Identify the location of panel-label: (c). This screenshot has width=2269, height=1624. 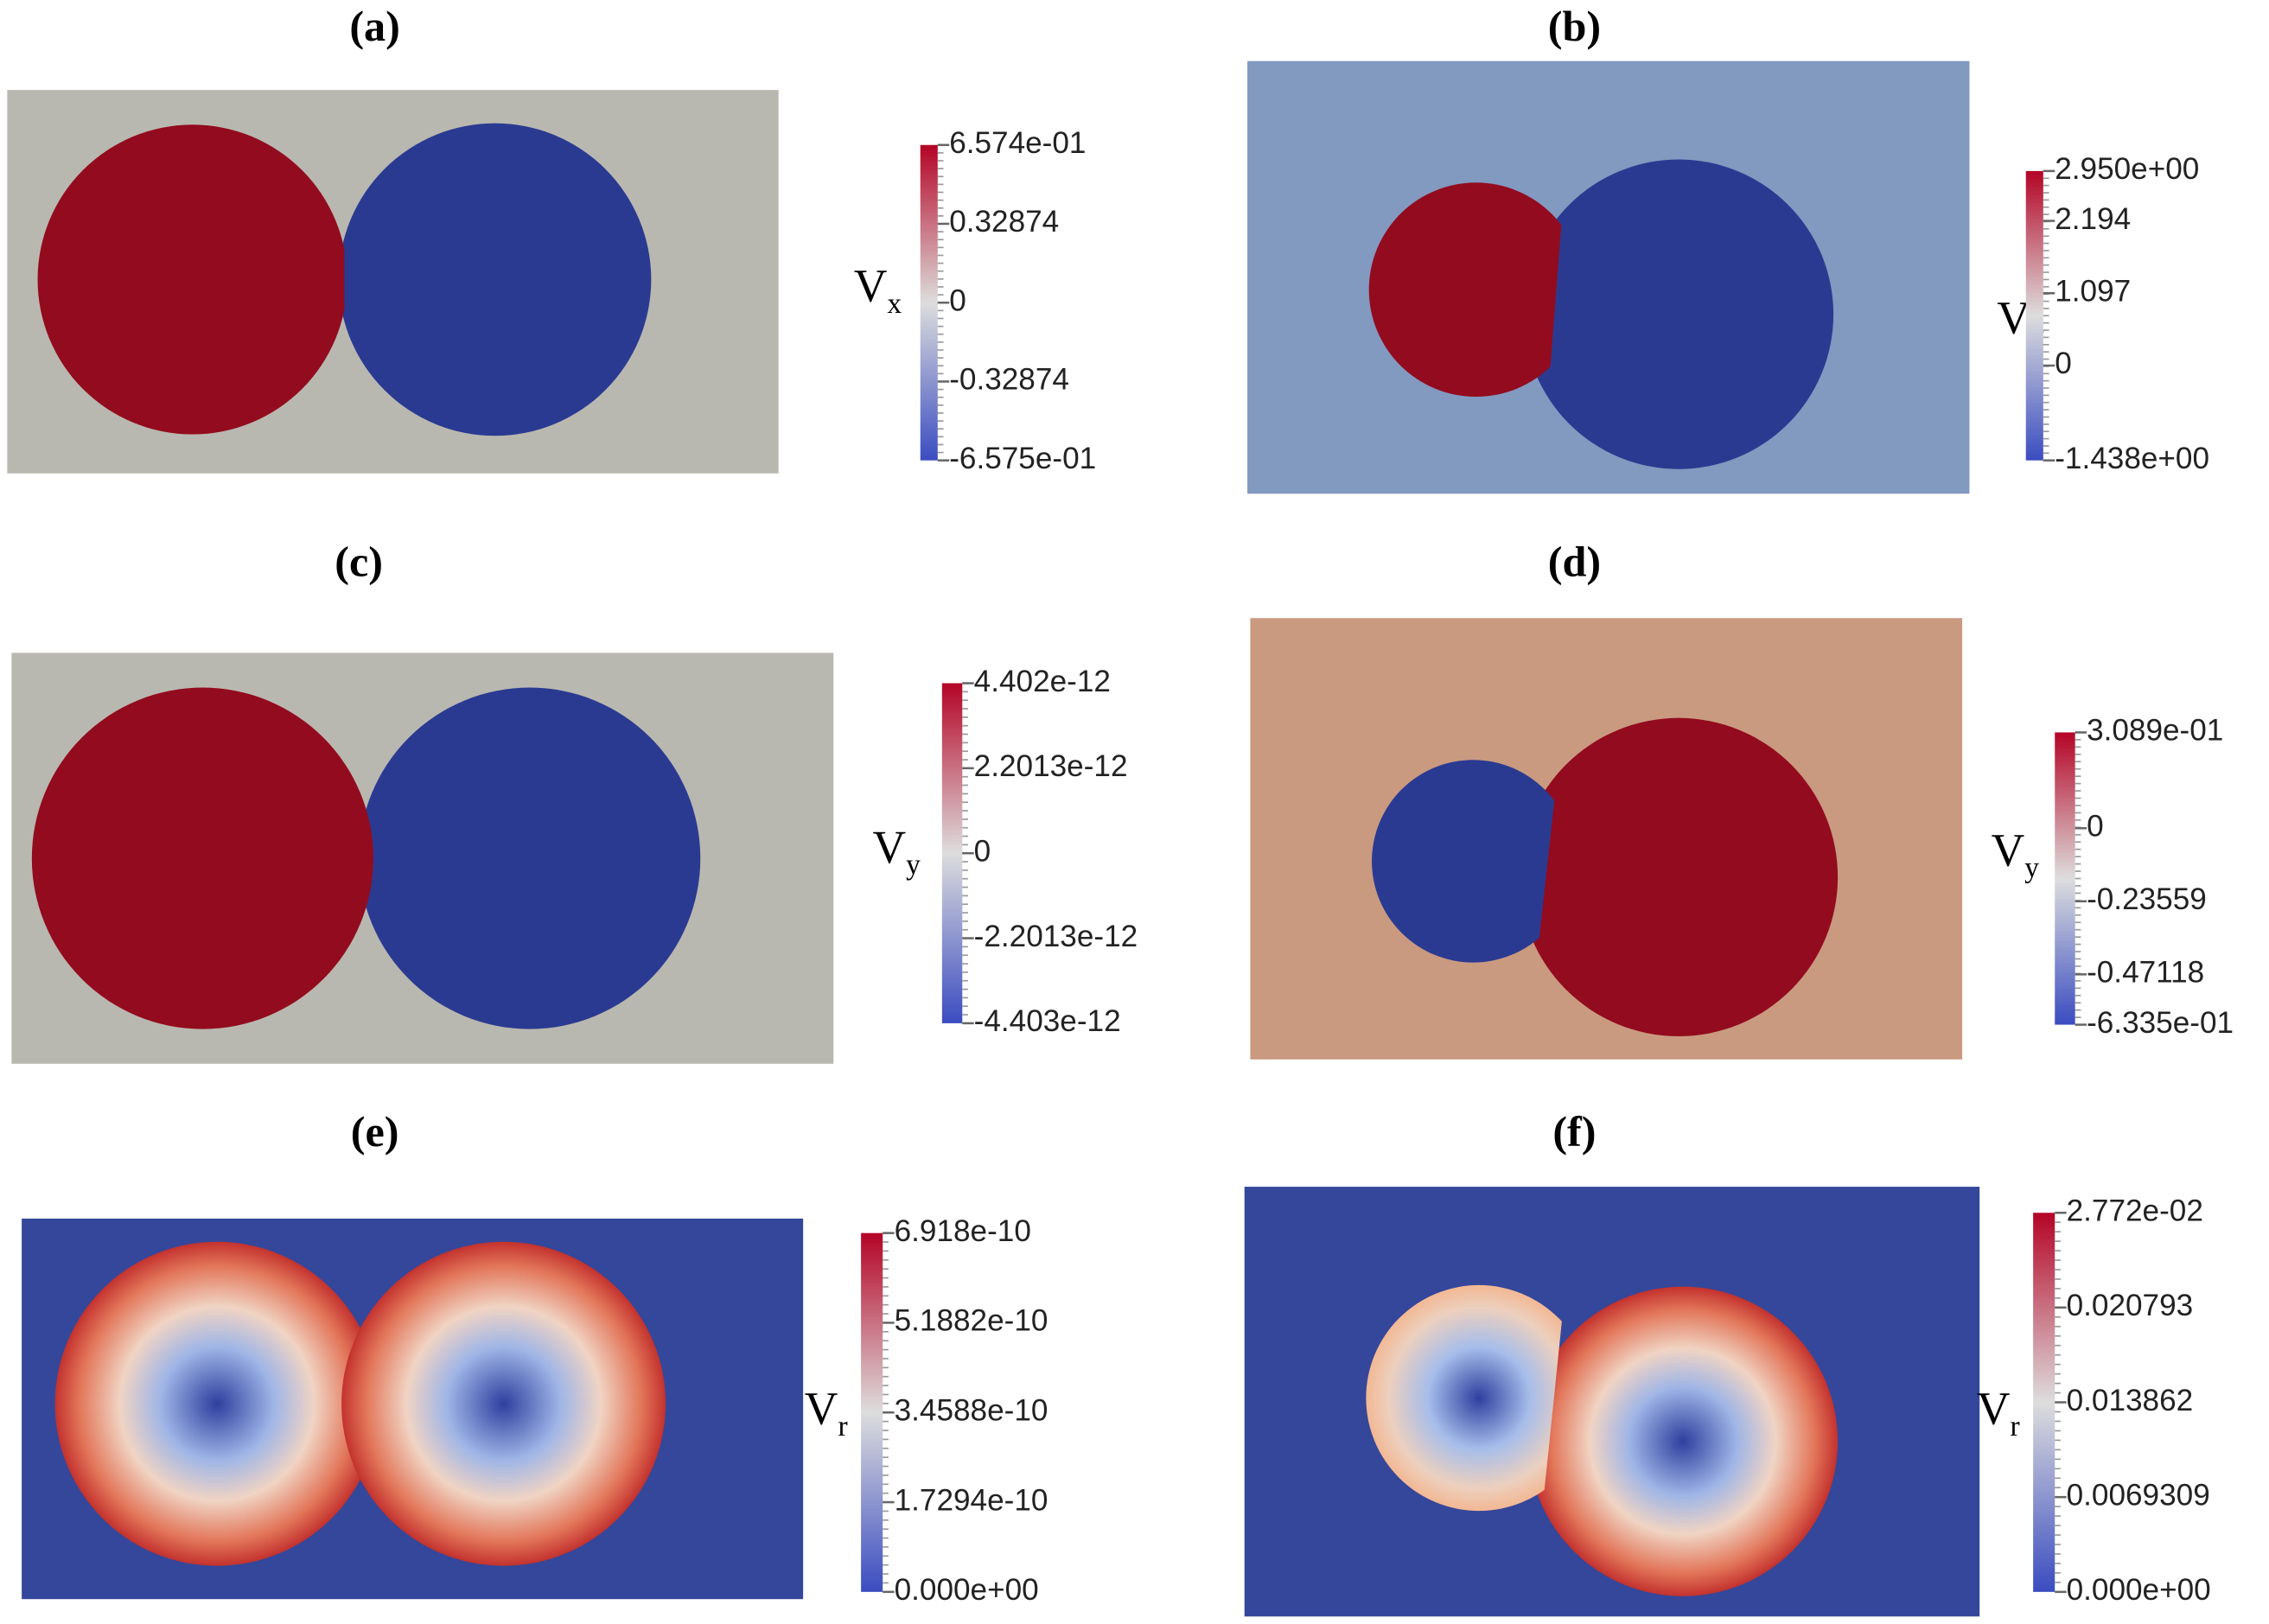
(359, 562).